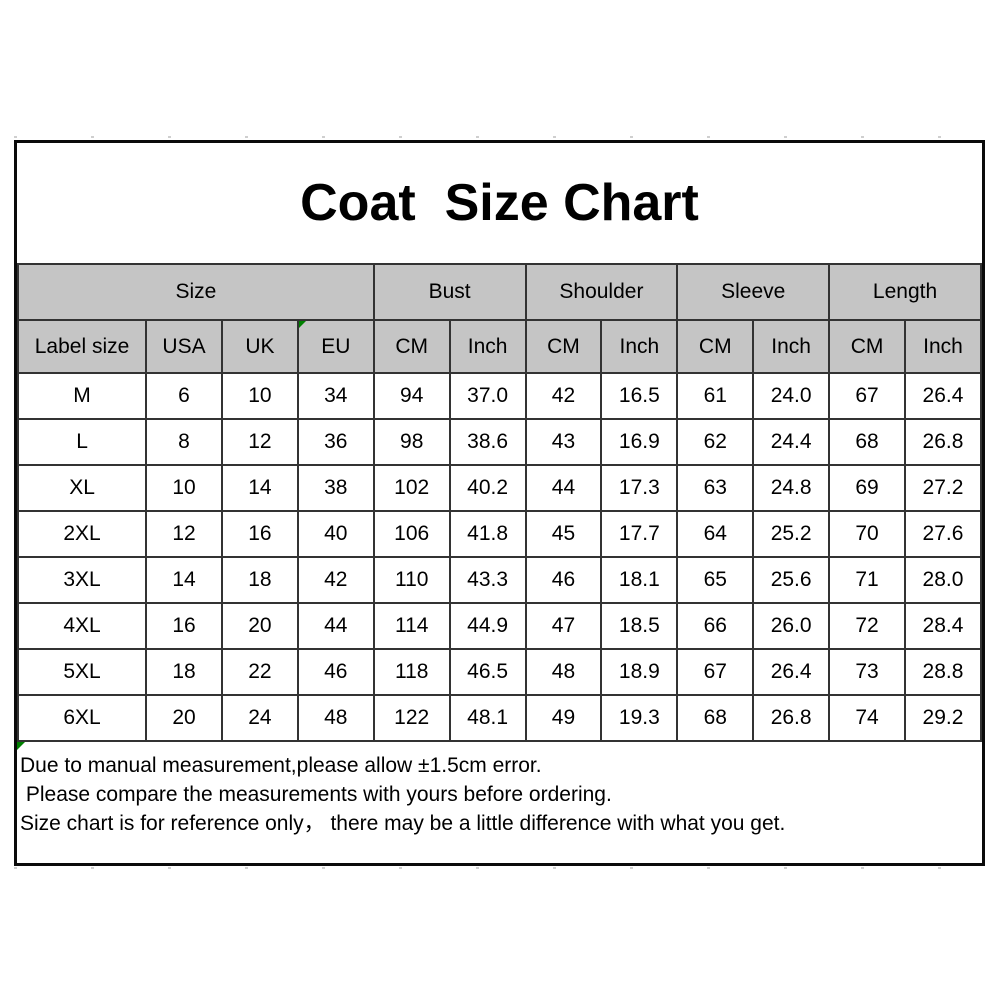 Image resolution: width=1001 pixels, height=1001 pixels. I want to click on label-size-cell: 5XL, so click(82, 672).